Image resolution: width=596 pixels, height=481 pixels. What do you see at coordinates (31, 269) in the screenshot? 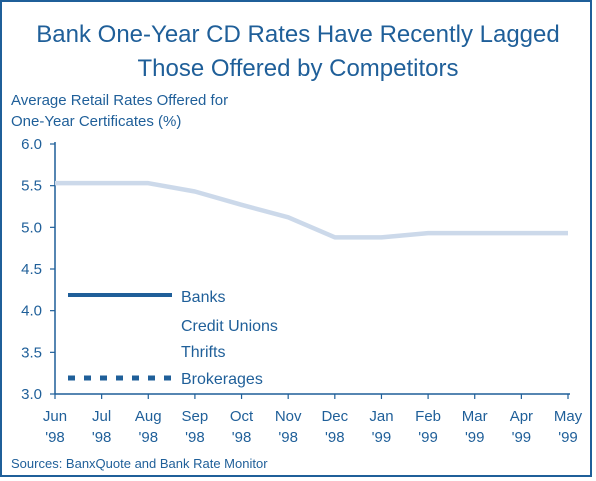
I see `y-tick-label: 4.5` at bounding box center [31, 269].